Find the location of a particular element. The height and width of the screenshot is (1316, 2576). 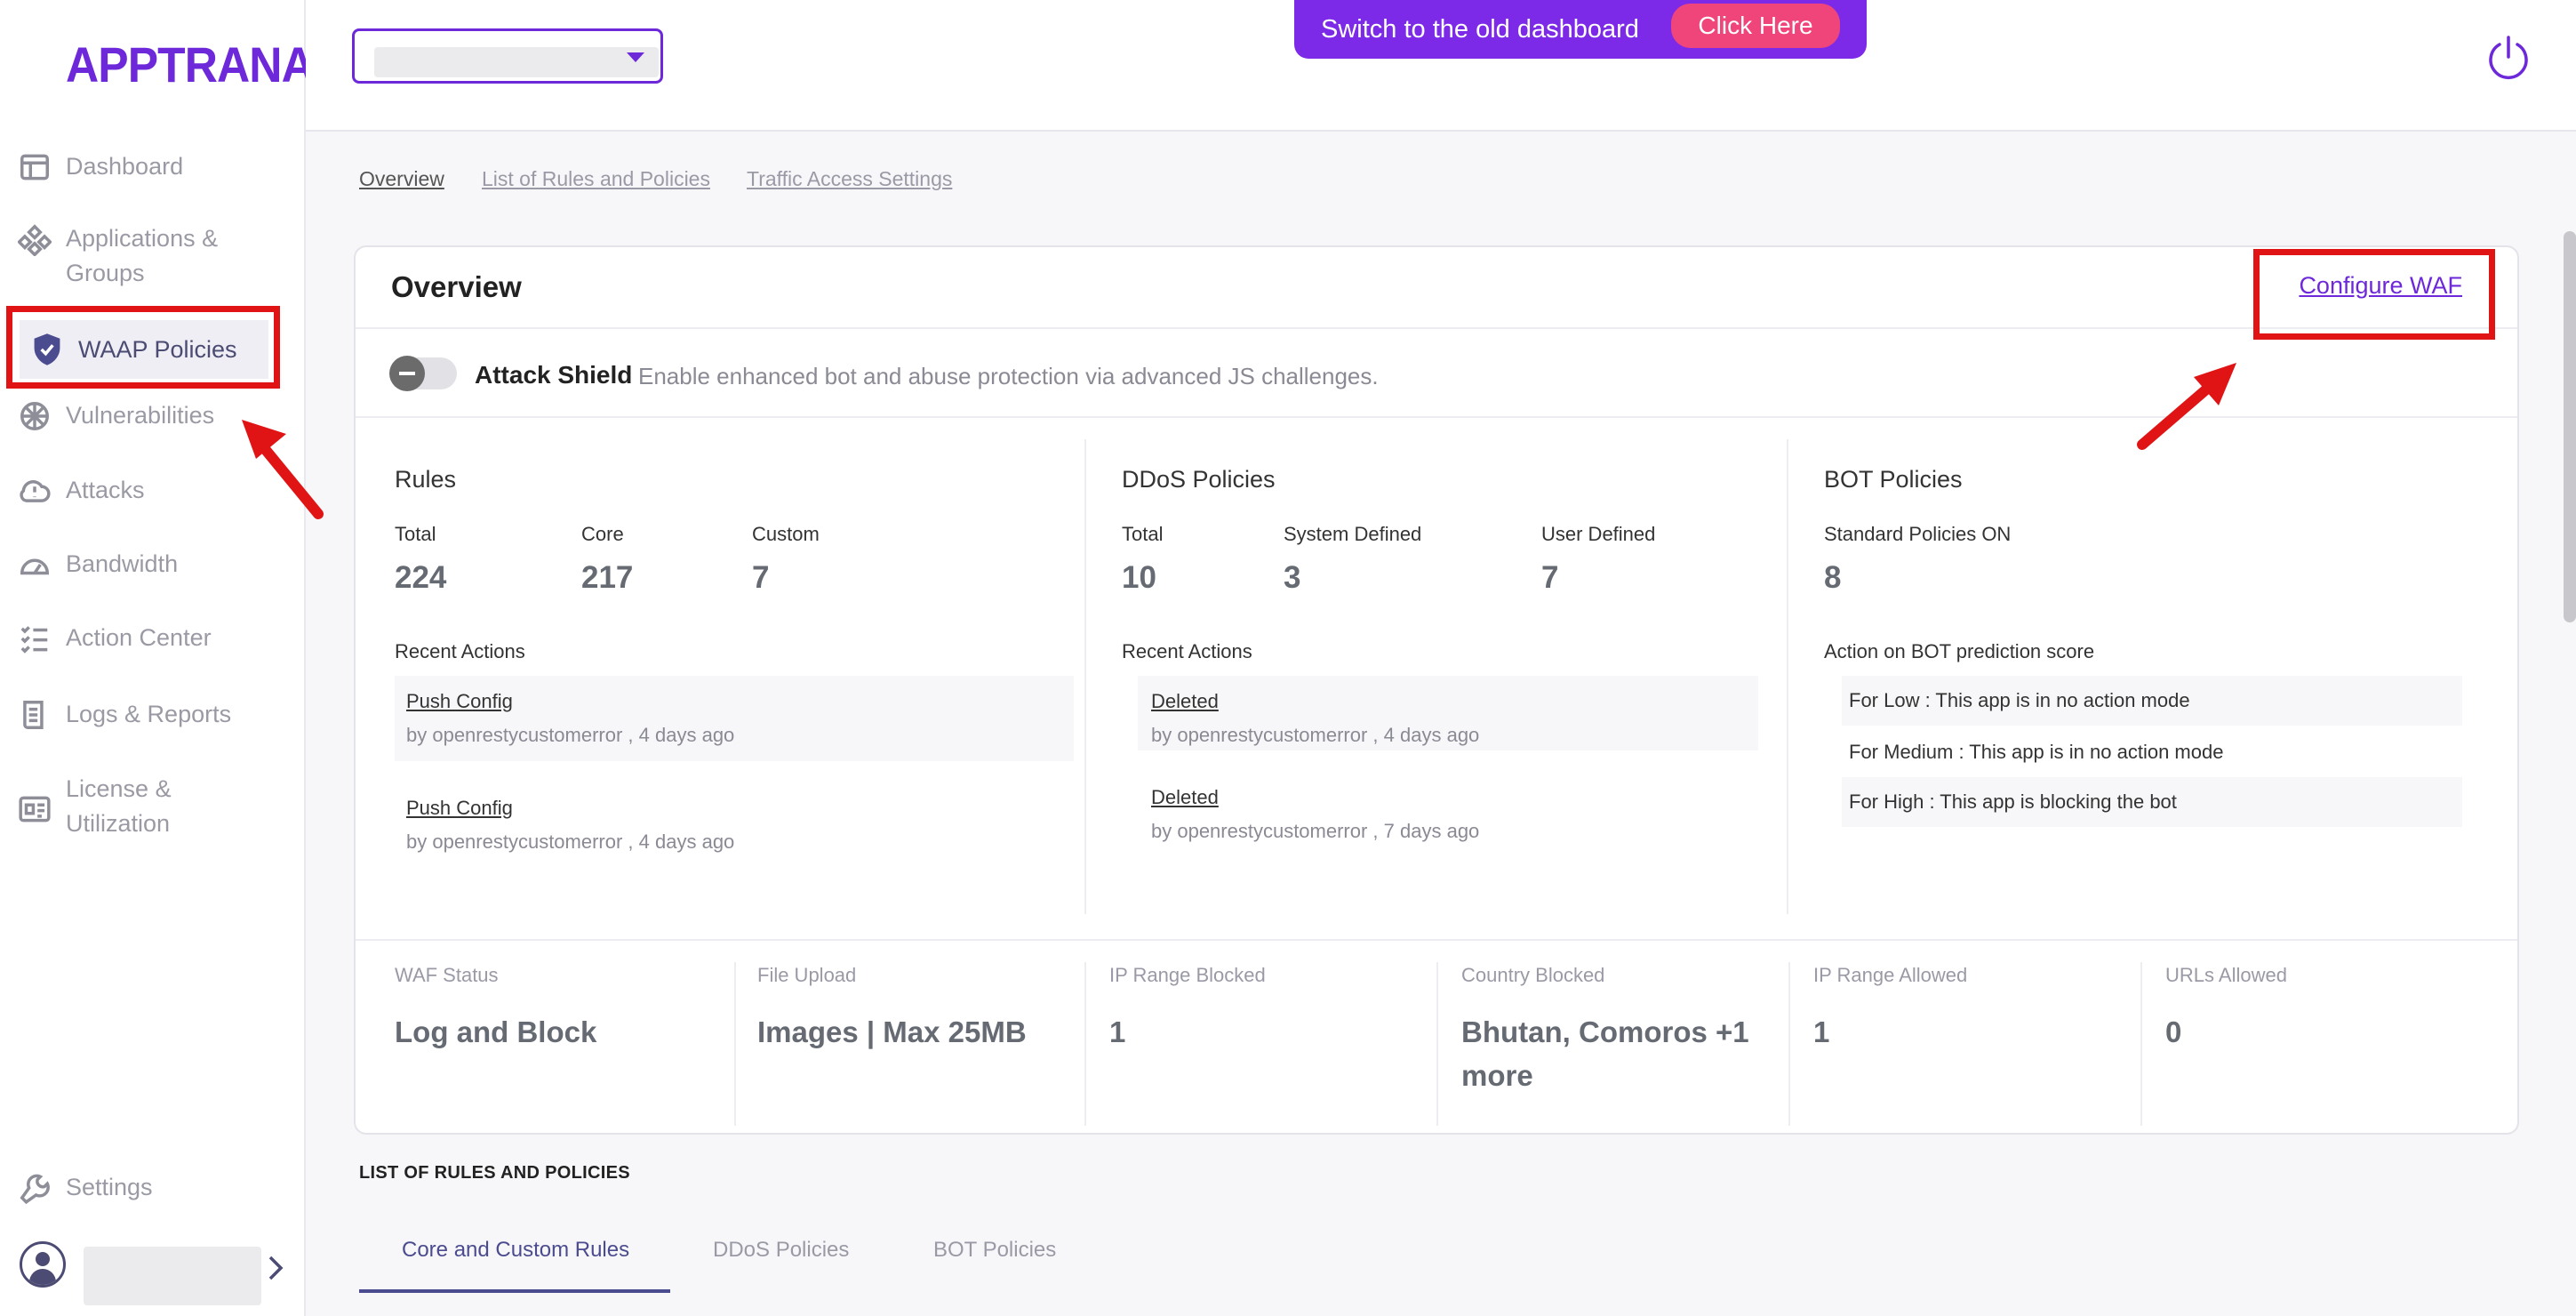

tab-bot-policies: BOT Policies is located at coordinates (995, 1250).